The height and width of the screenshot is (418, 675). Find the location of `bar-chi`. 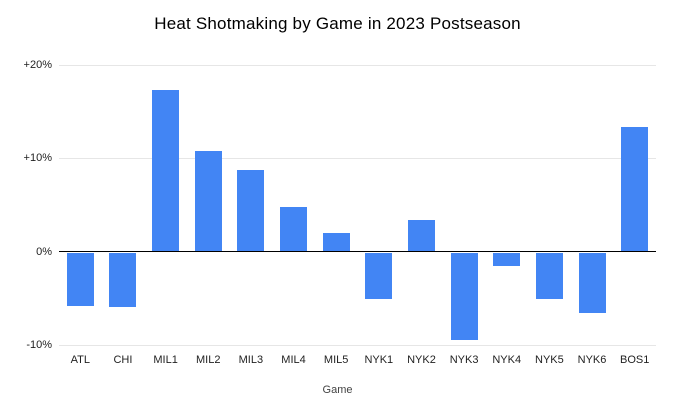

bar-chi is located at coordinates (123, 279).